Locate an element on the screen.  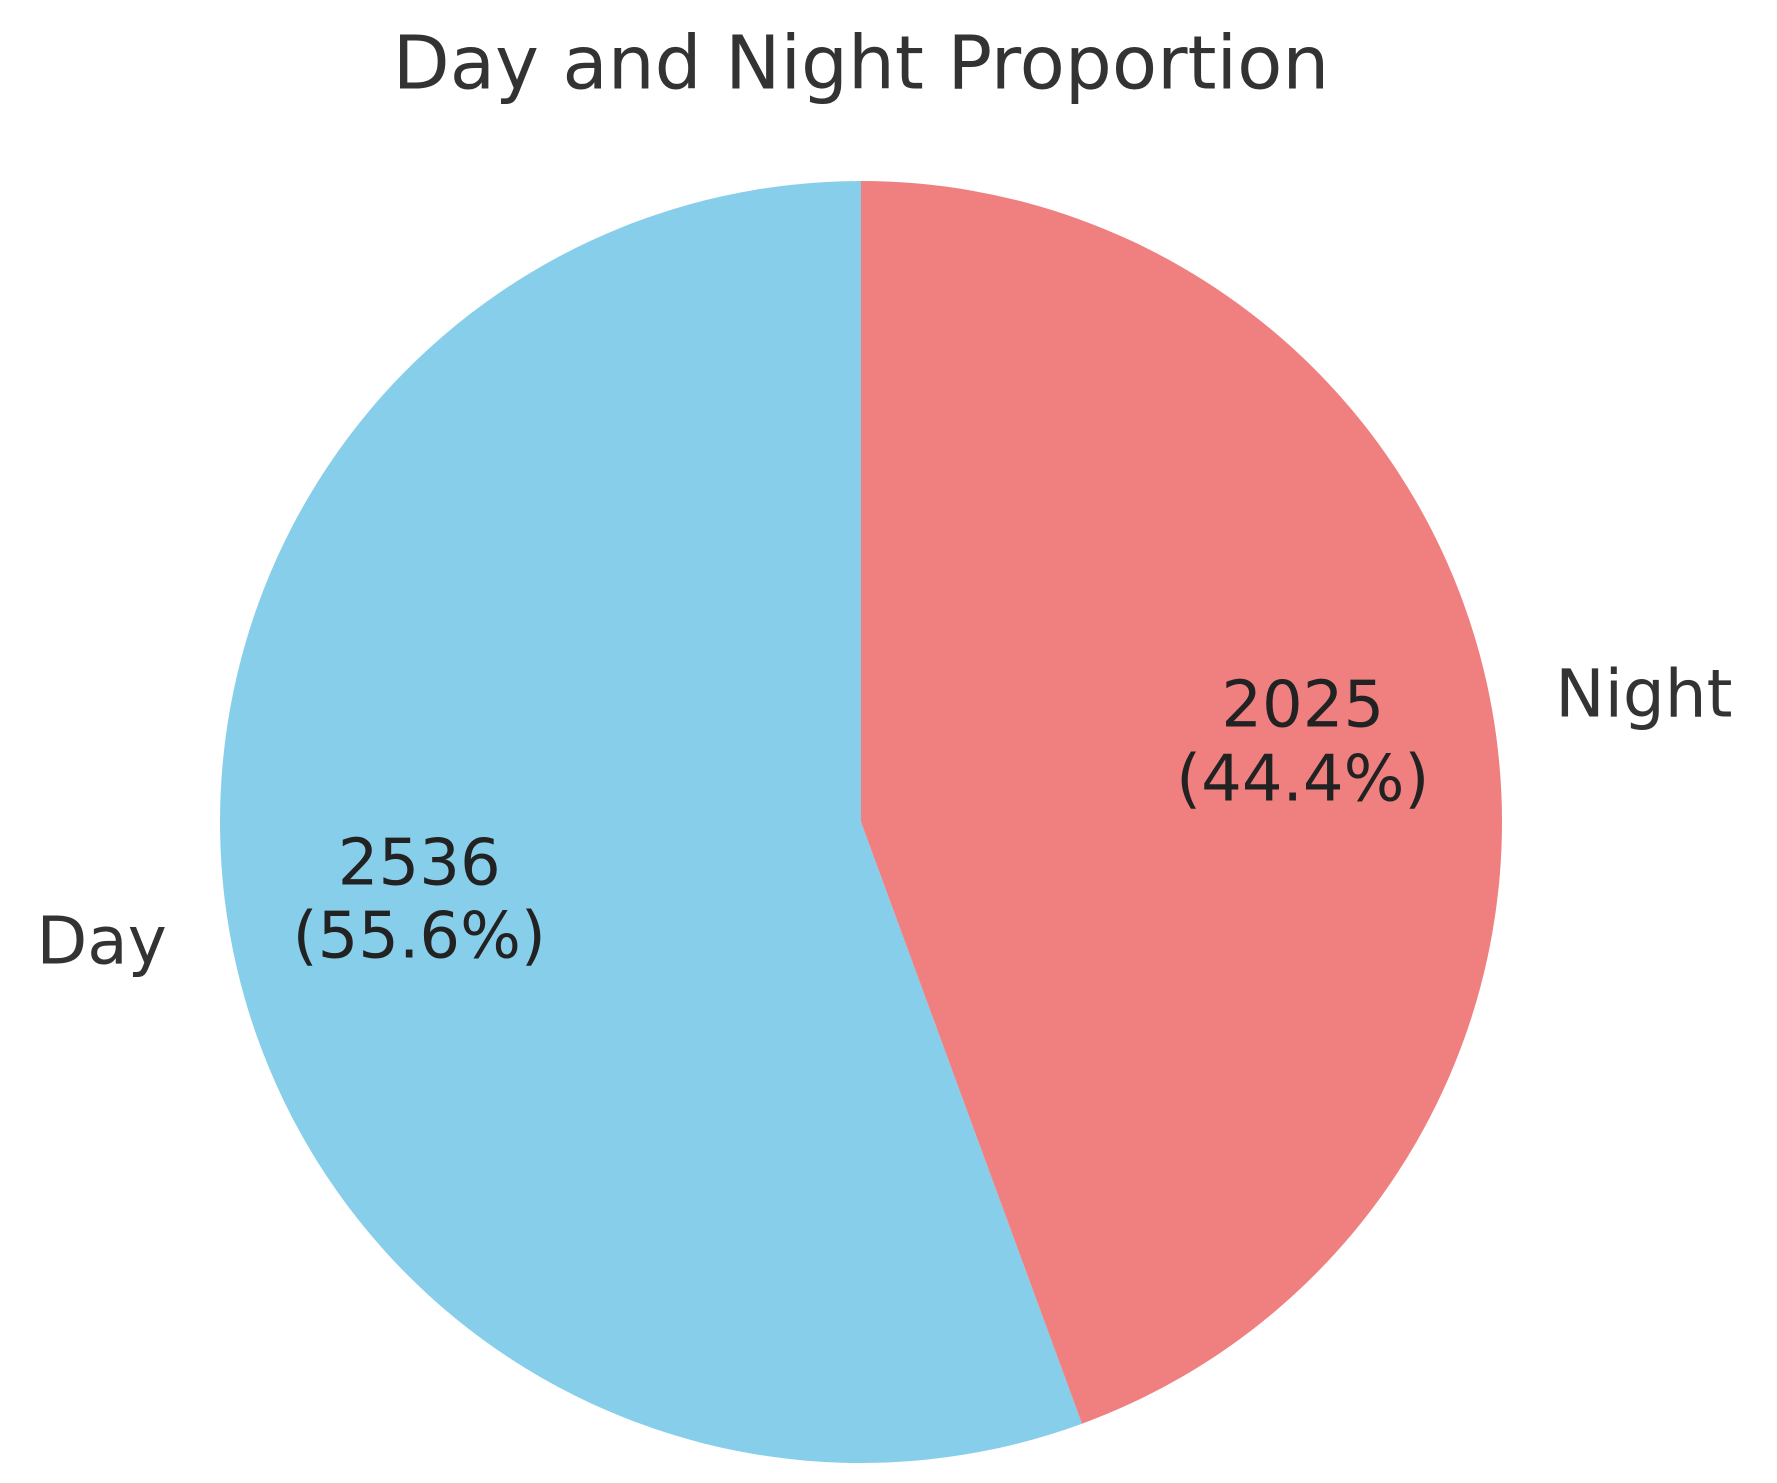
slice-label: Night is located at coordinates (1643, 694).